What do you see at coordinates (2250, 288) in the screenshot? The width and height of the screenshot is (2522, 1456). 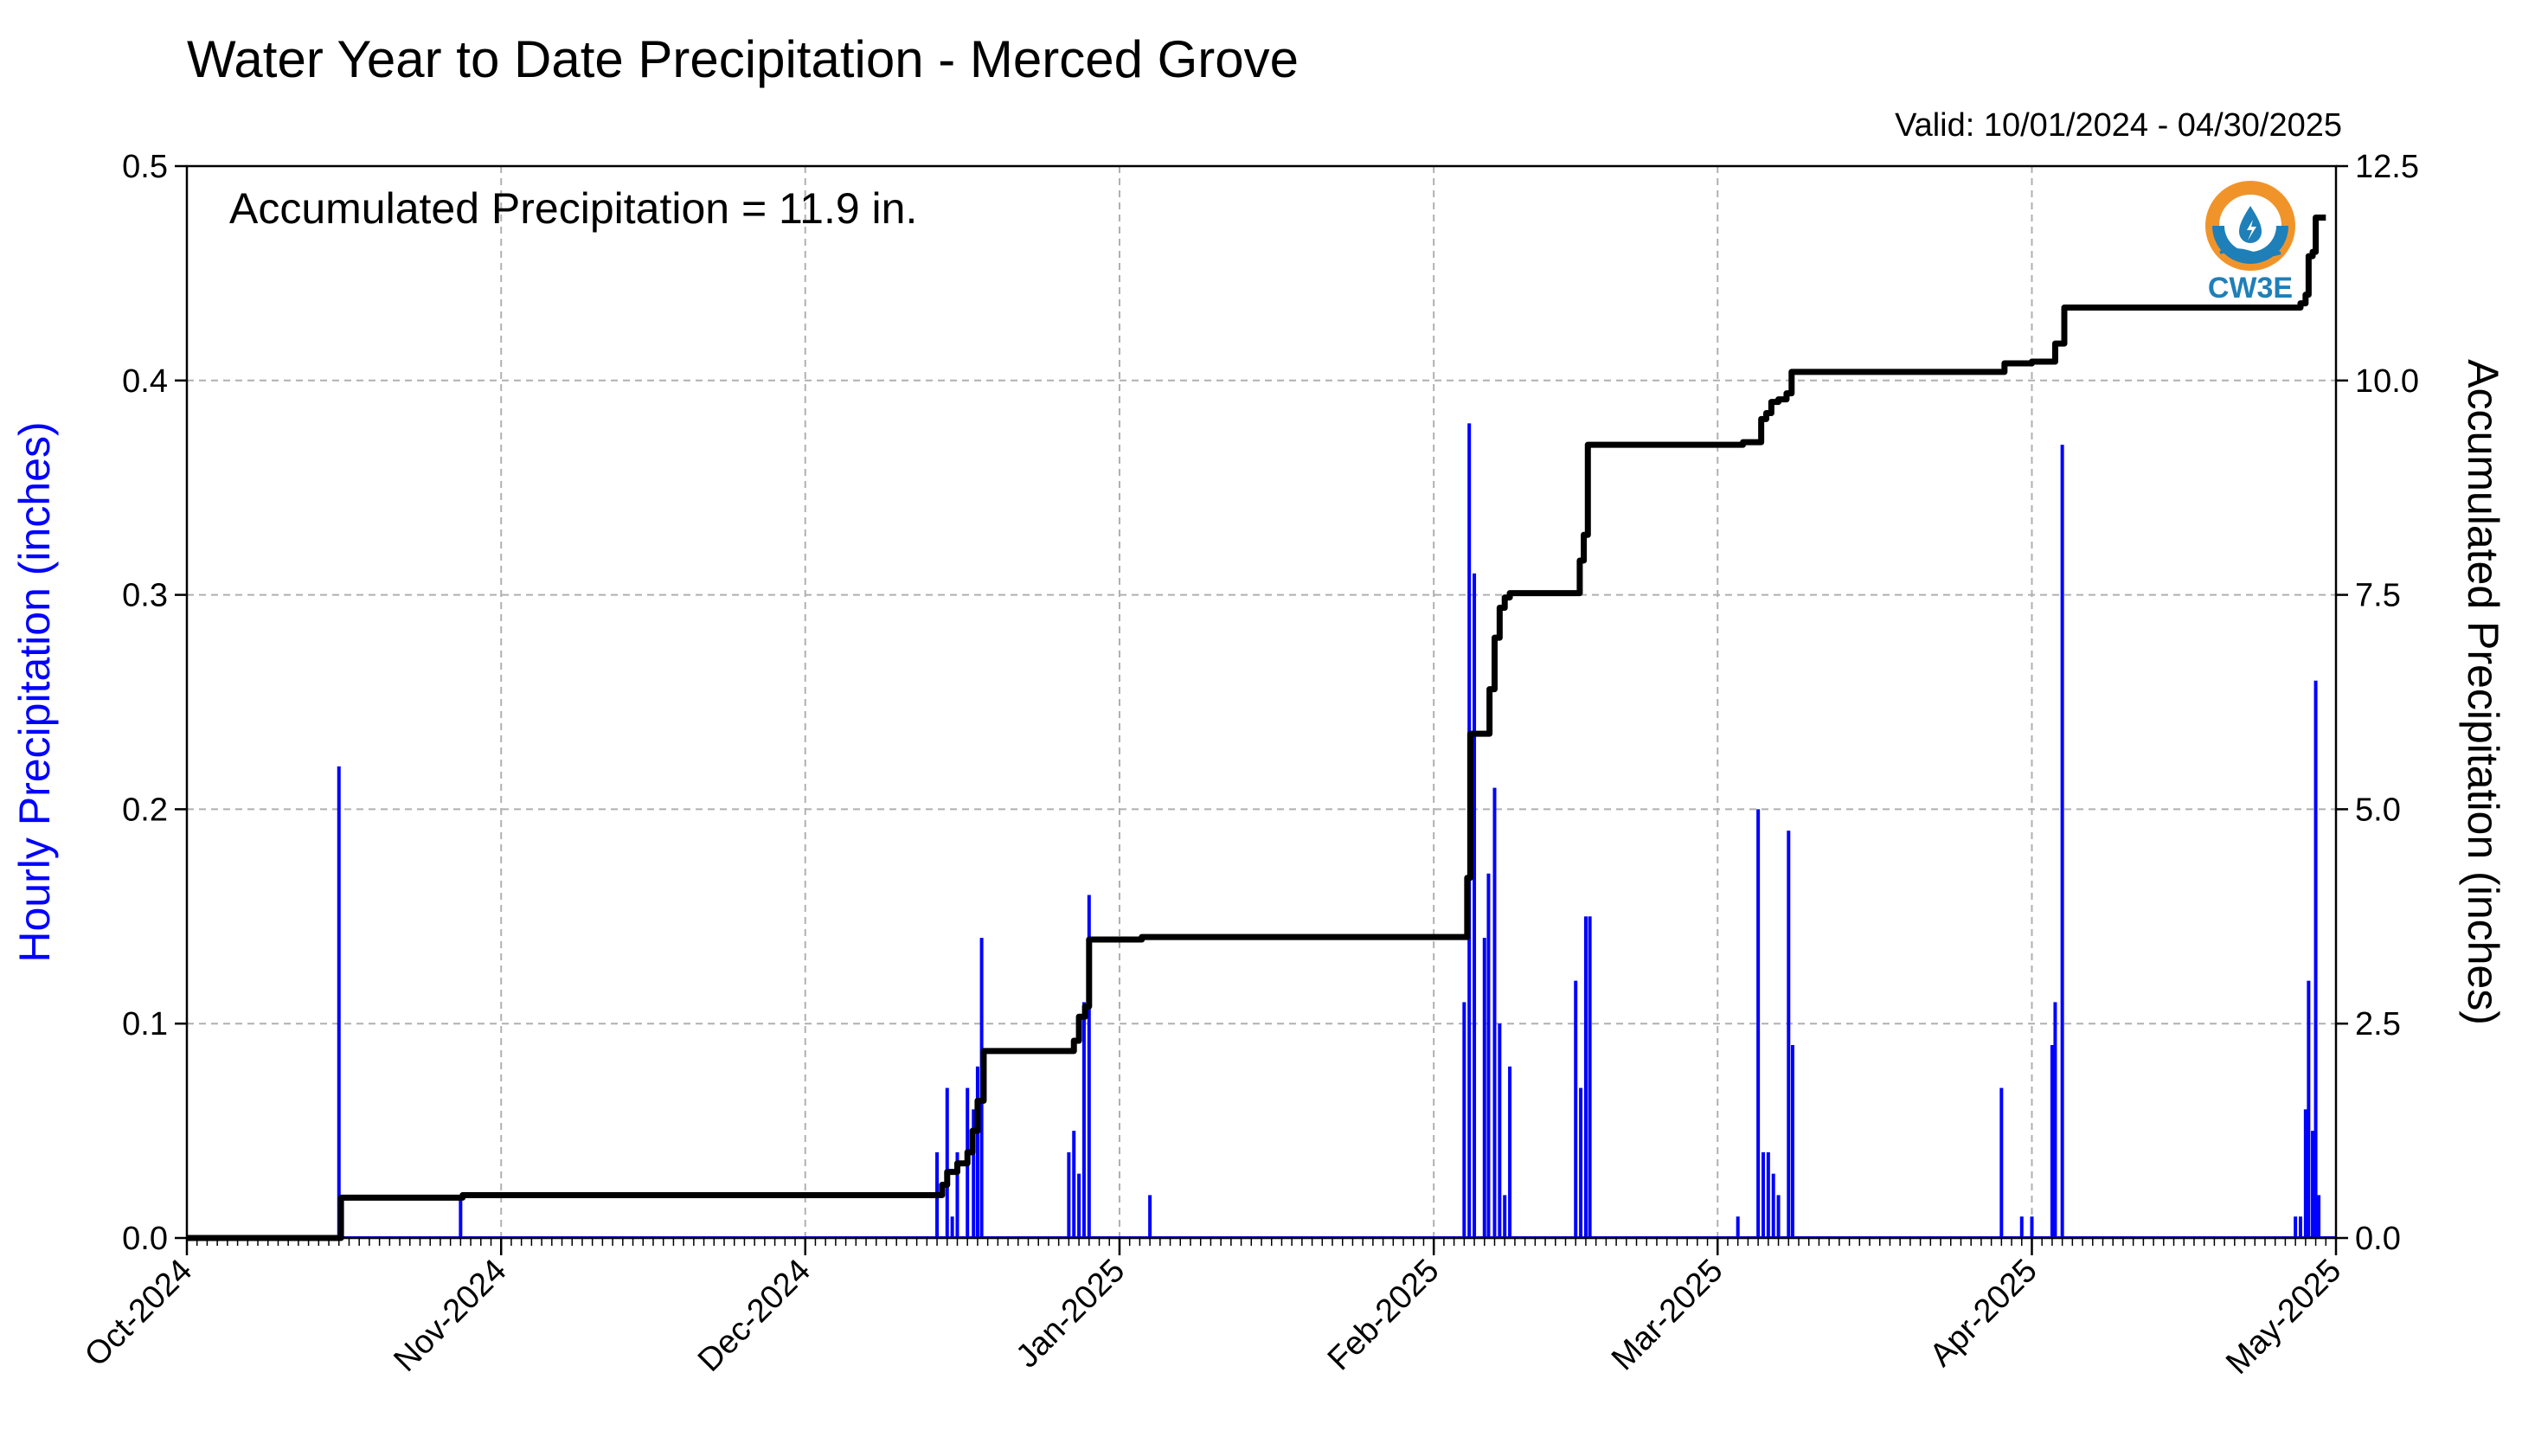 I see `cw3e-logo-text: CW3E` at bounding box center [2250, 288].